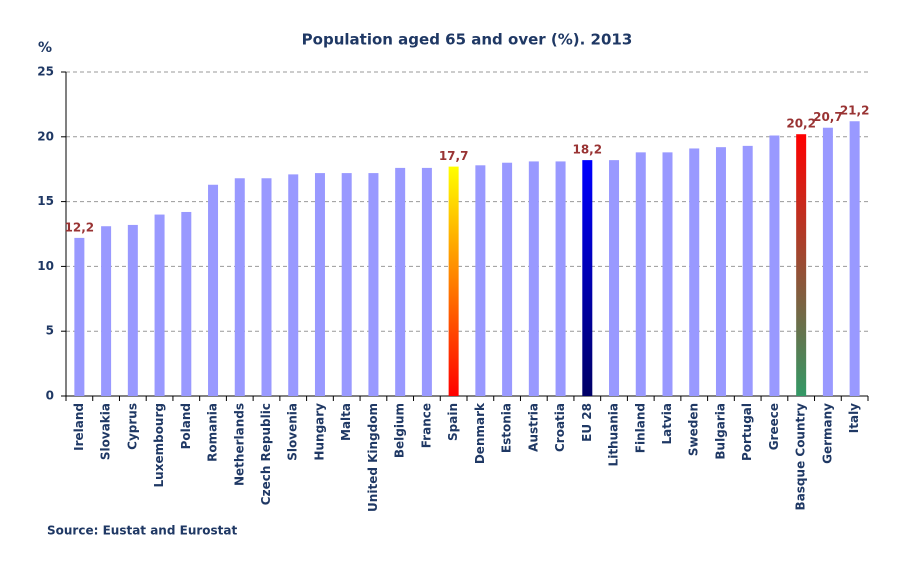 The height and width of the screenshot is (567, 909). What do you see at coordinates (694, 429) in the screenshot?
I see `x-tick-label: Sweden` at bounding box center [694, 429].